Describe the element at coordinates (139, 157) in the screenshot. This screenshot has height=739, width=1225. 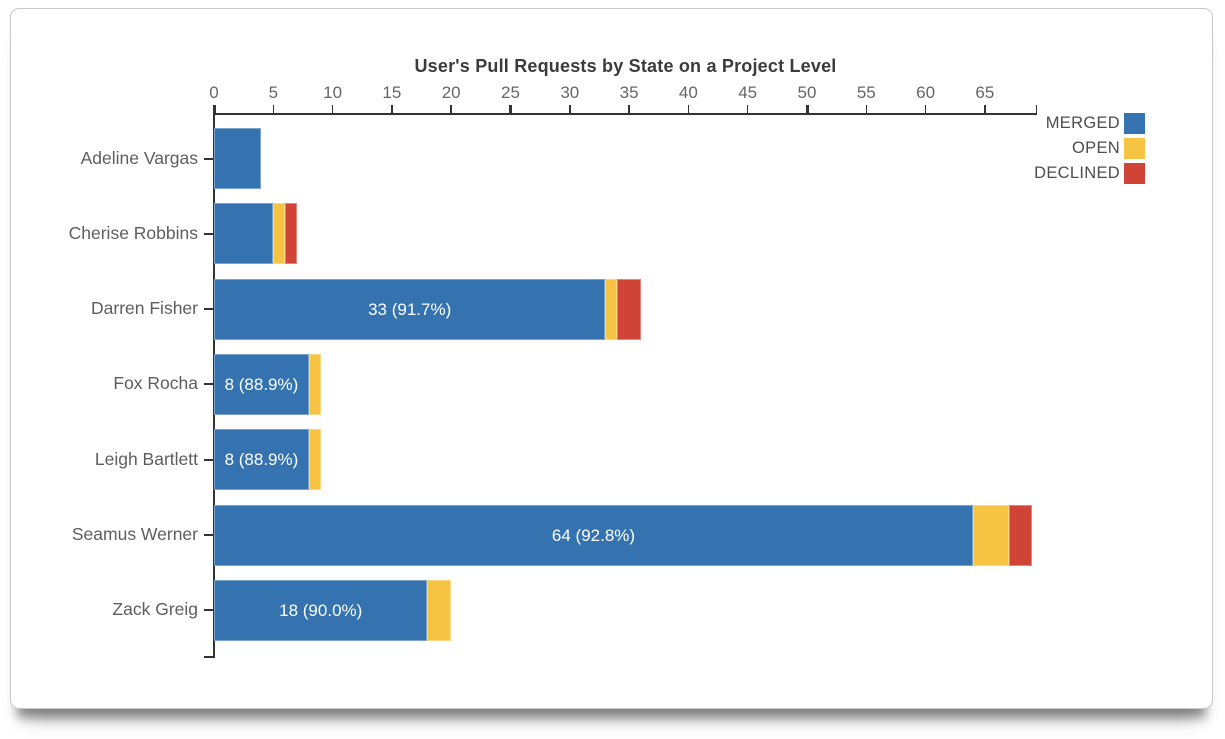
I see `category-label: Adeline Vargas` at that location.